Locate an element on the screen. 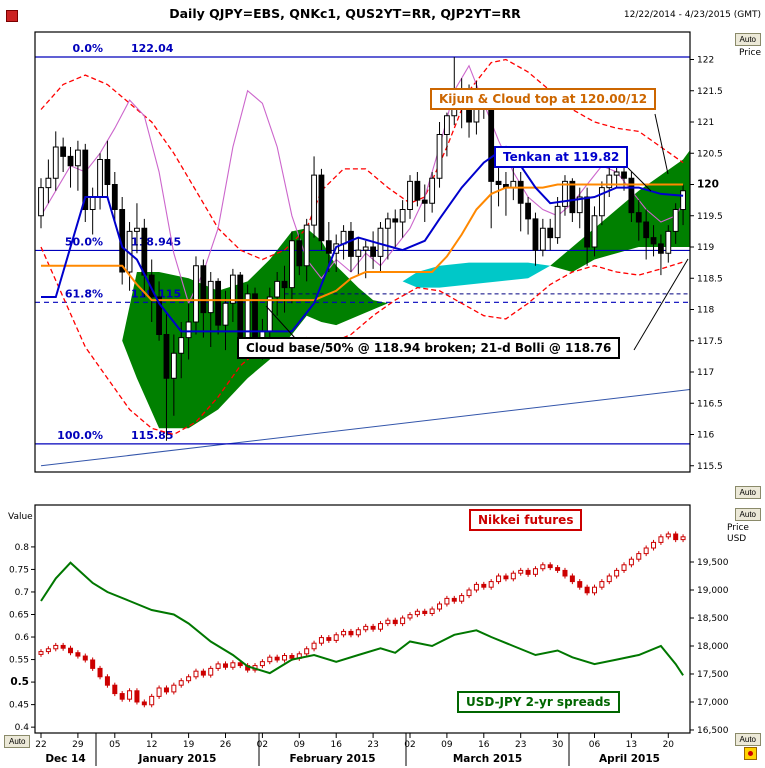 This screenshot has width=765, height=768. price-tick-label: 121 is located at coordinates (705, 123).